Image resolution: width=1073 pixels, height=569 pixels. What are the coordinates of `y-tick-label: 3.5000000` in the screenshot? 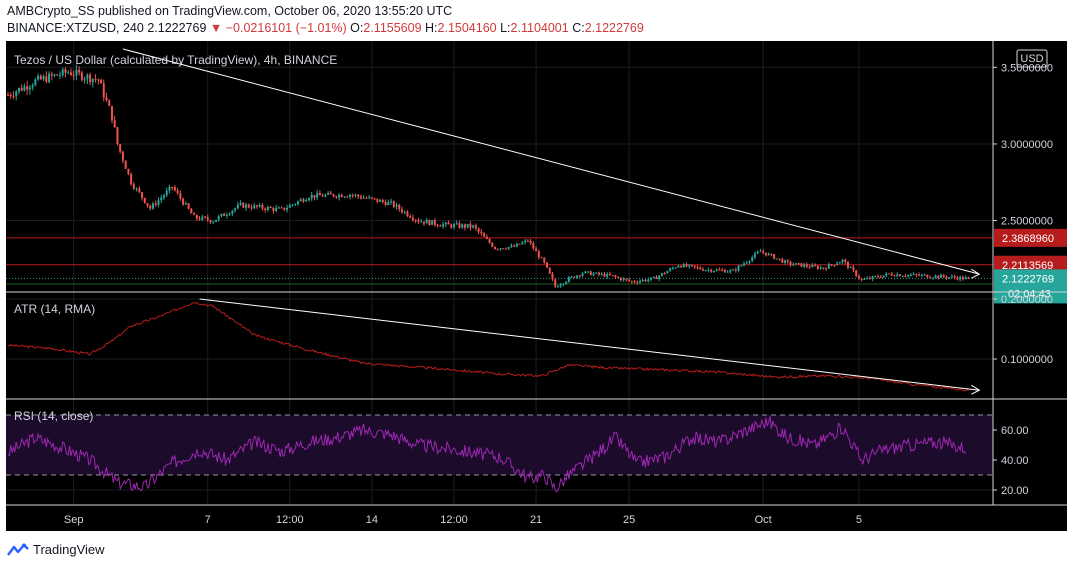 It's located at (1027, 68).